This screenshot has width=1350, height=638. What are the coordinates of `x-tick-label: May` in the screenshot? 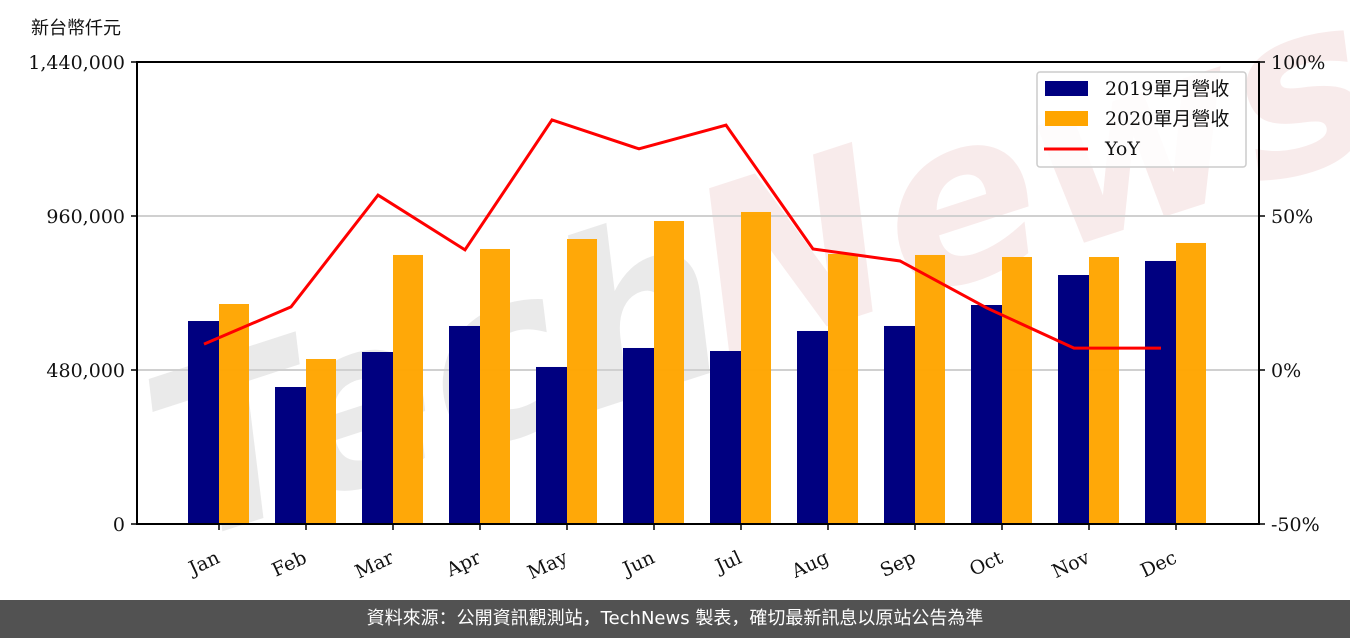 It's located at (547, 565).